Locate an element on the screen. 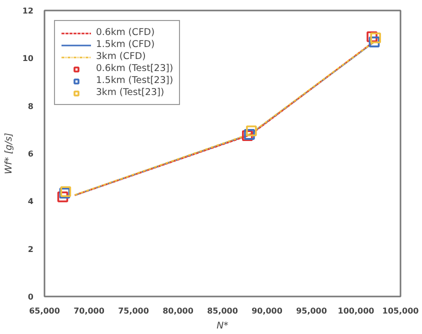  x-axis-title: N* is located at coordinates (222, 326).